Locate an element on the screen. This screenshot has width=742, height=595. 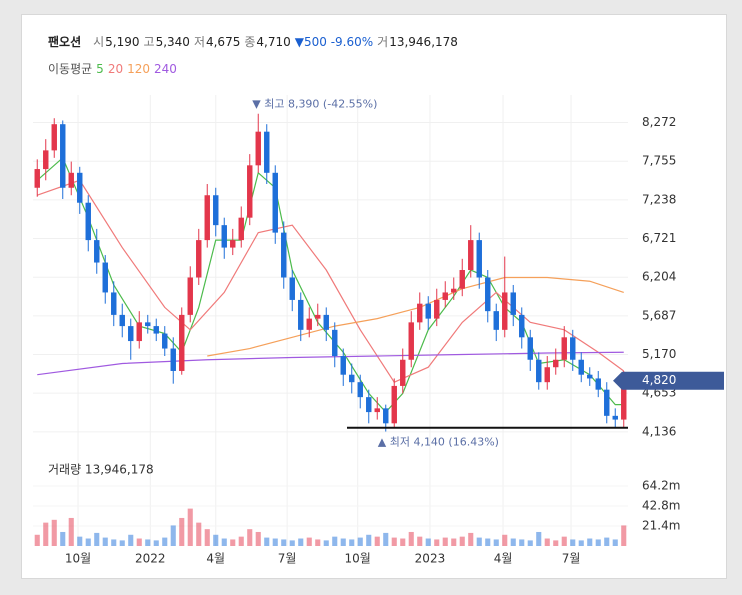
ma-legend-entry: 120 is located at coordinates (138, 69).